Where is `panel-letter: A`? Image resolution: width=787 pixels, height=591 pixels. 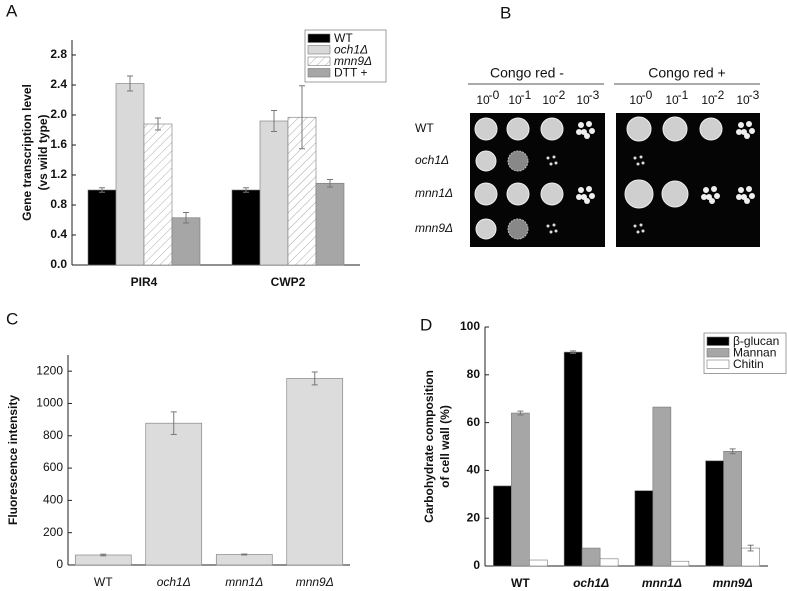
panel-letter: A is located at coordinates (12, 10).